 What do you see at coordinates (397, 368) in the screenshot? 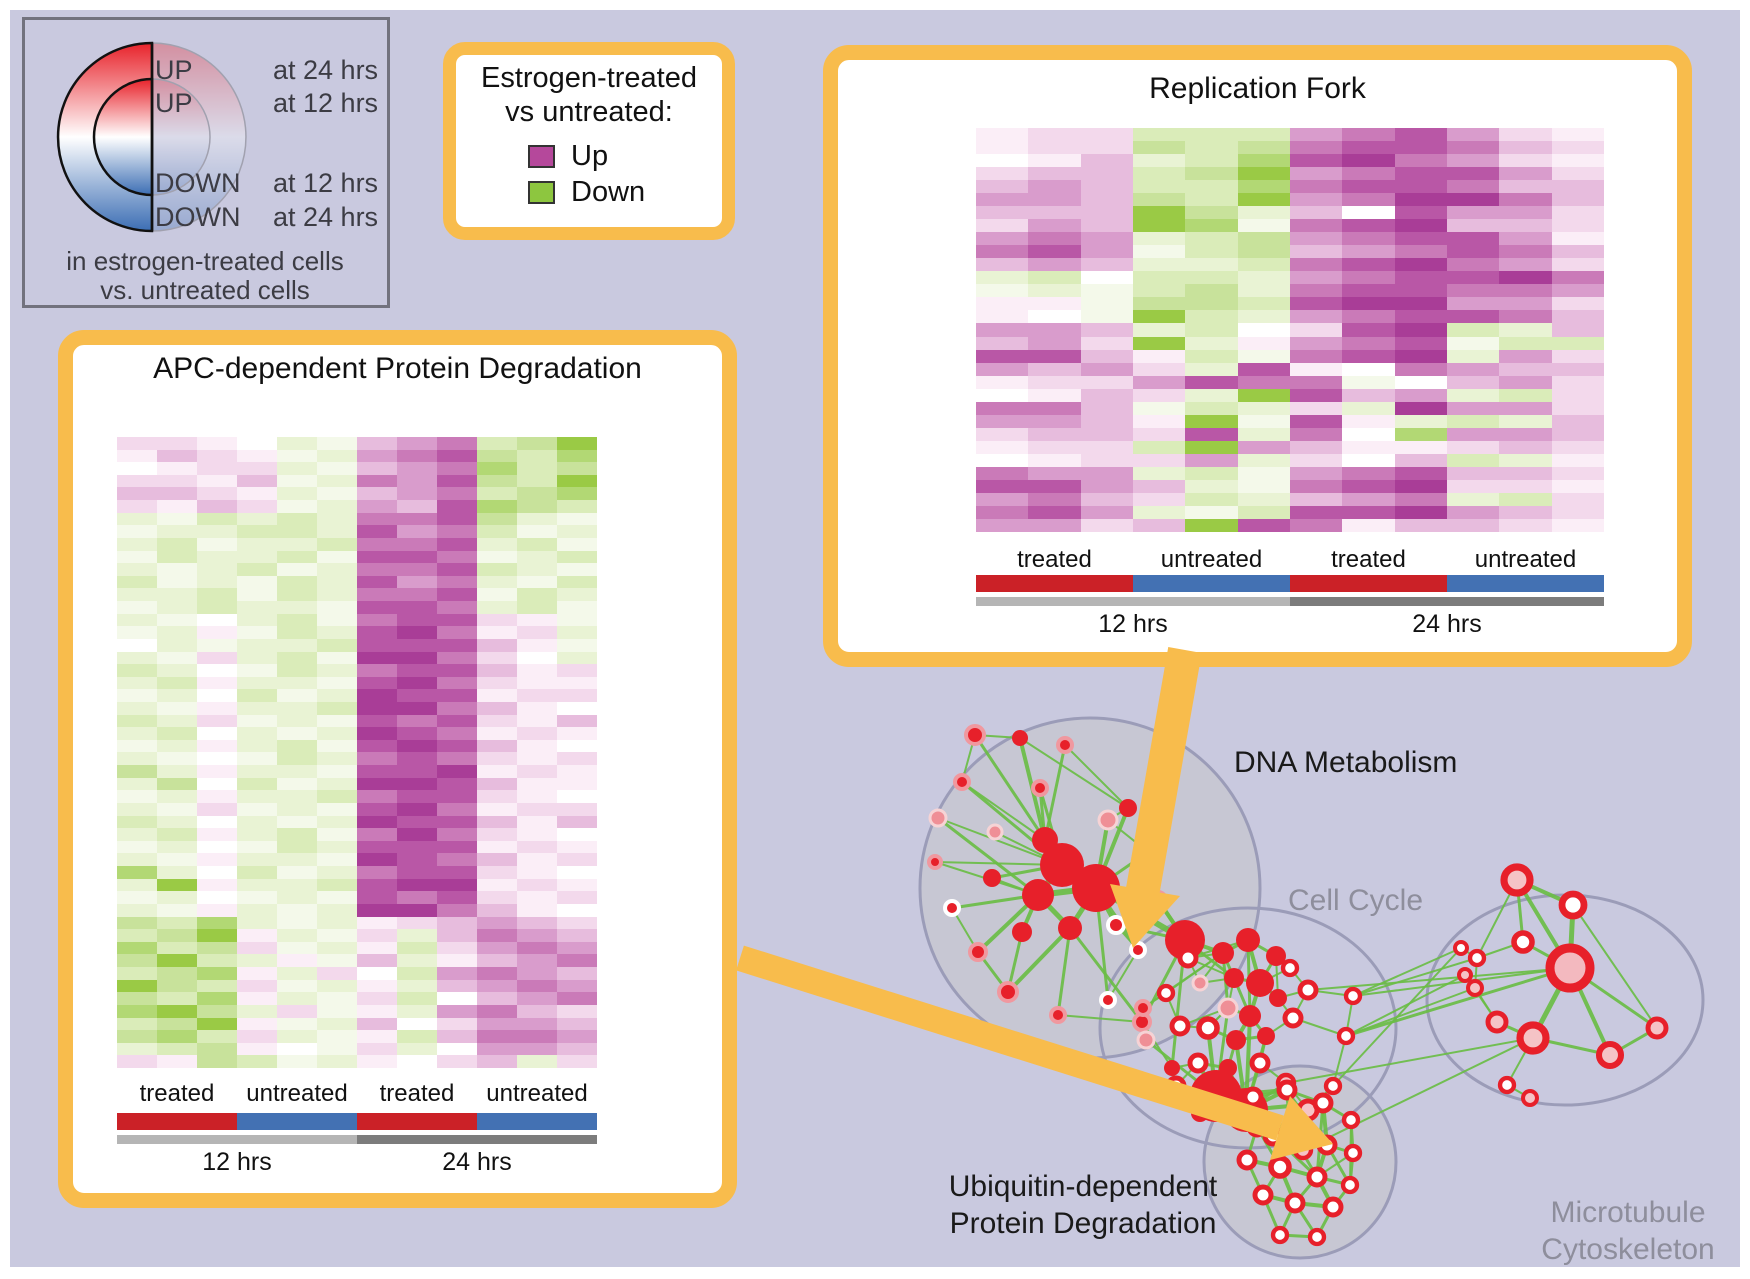
I see `apc-panel-title: APC-dependent Protein Degradation` at bounding box center [397, 368].